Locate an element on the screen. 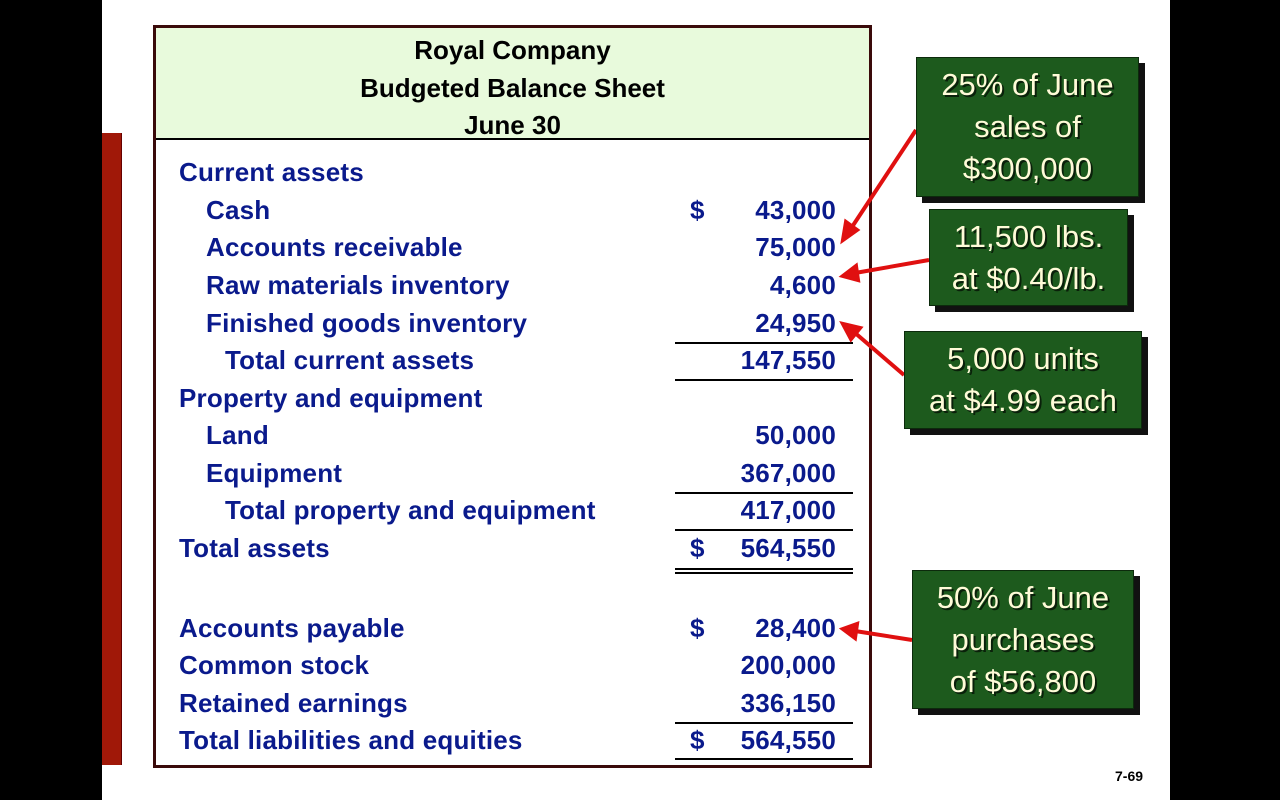 The width and height of the screenshot is (1280, 800). callout-text: at $0.40/lb. is located at coordinates (1028, 278).